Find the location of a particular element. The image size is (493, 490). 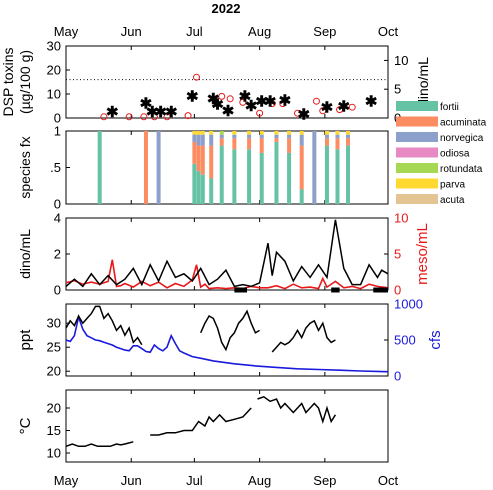

dino-axes: 0 2 4 0 5 10 is located at coordinates (231, 254).